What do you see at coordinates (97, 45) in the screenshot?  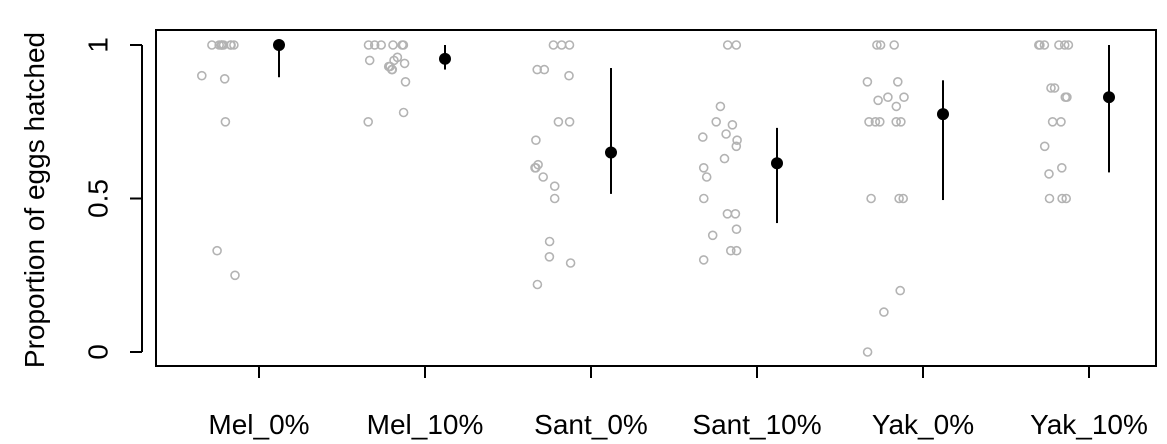 I see `y-tick-label: 1` at bounding box center [97, 45].